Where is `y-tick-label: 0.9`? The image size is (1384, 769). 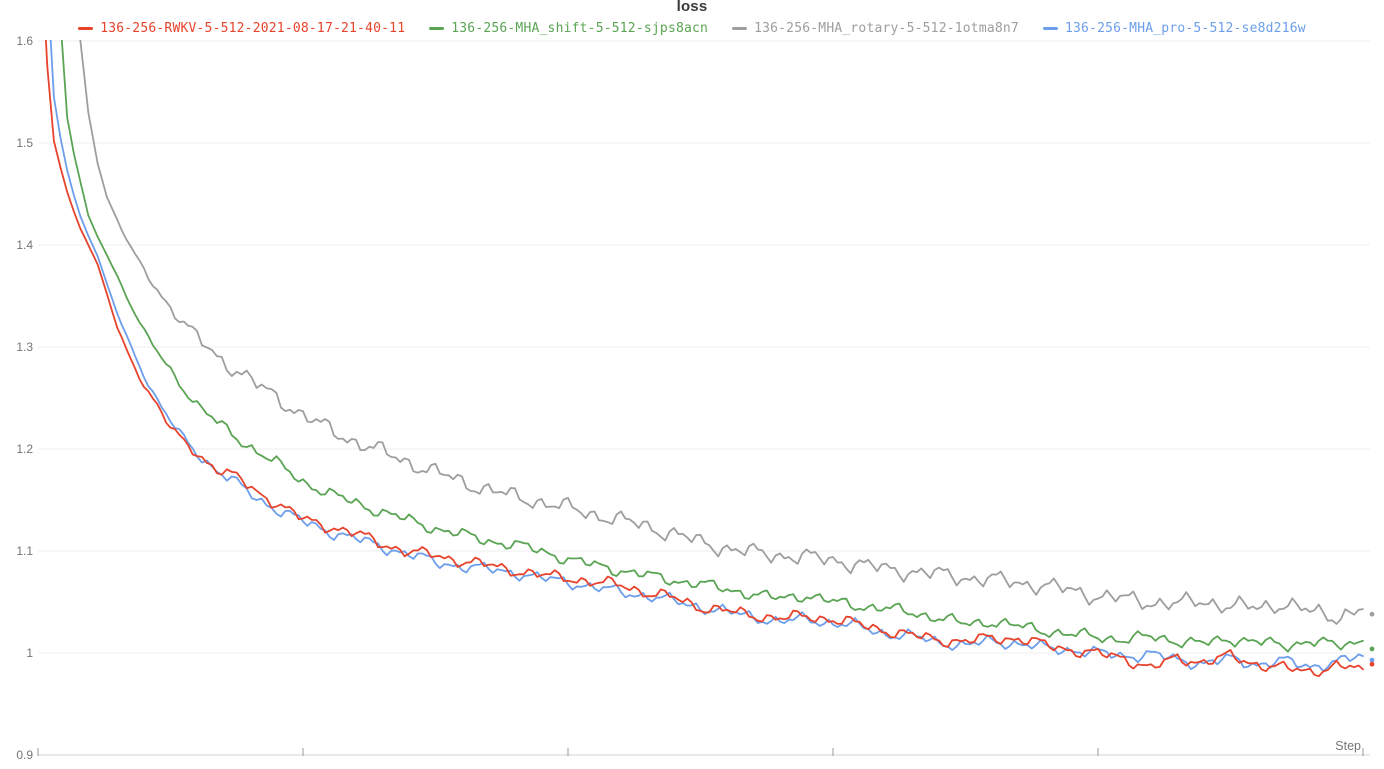 y-tick-label: 0.9 is located at coordinates (24, 755).